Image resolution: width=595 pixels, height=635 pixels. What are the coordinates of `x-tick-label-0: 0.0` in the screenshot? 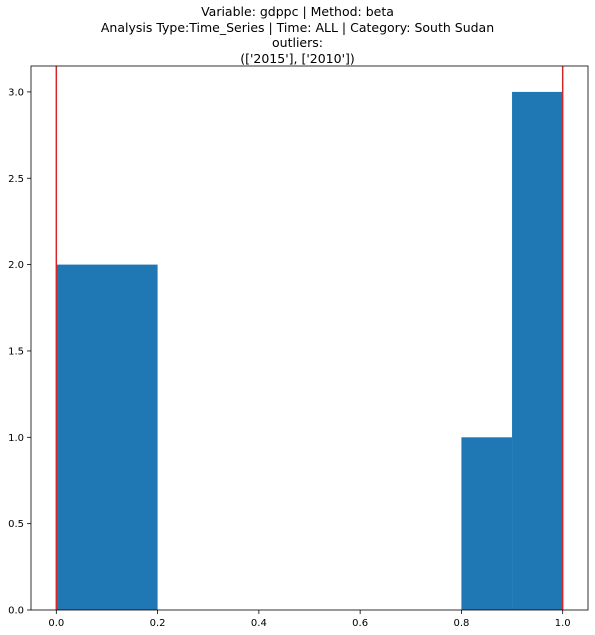 It's located at (56, 623).